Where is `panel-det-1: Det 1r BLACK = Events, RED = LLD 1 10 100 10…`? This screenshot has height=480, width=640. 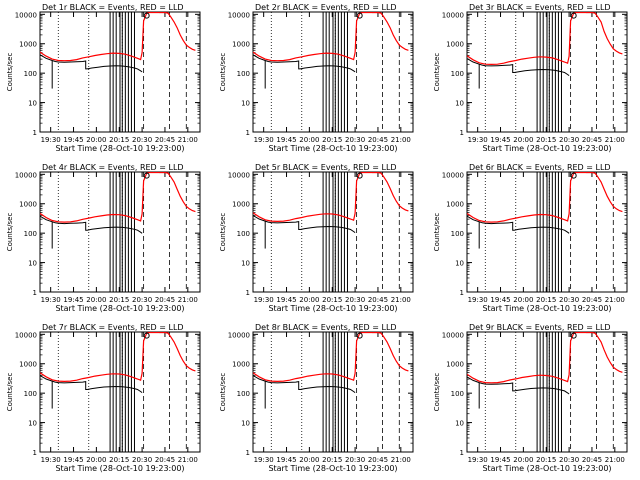
panel-det-1: Det 1r BLACK = Events, RED = LLD 1 10 100 10… is located at coordinates (103, 78).